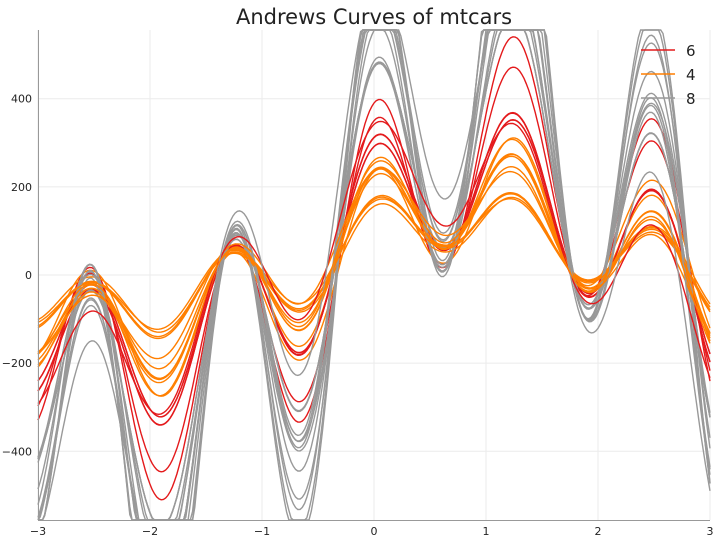 This screenshot has width=720, height=542. Describe the element at coordinates (17, 276) in the screenshot. I see `y-tick-labels: −400 −200 0 200 400` at that location.